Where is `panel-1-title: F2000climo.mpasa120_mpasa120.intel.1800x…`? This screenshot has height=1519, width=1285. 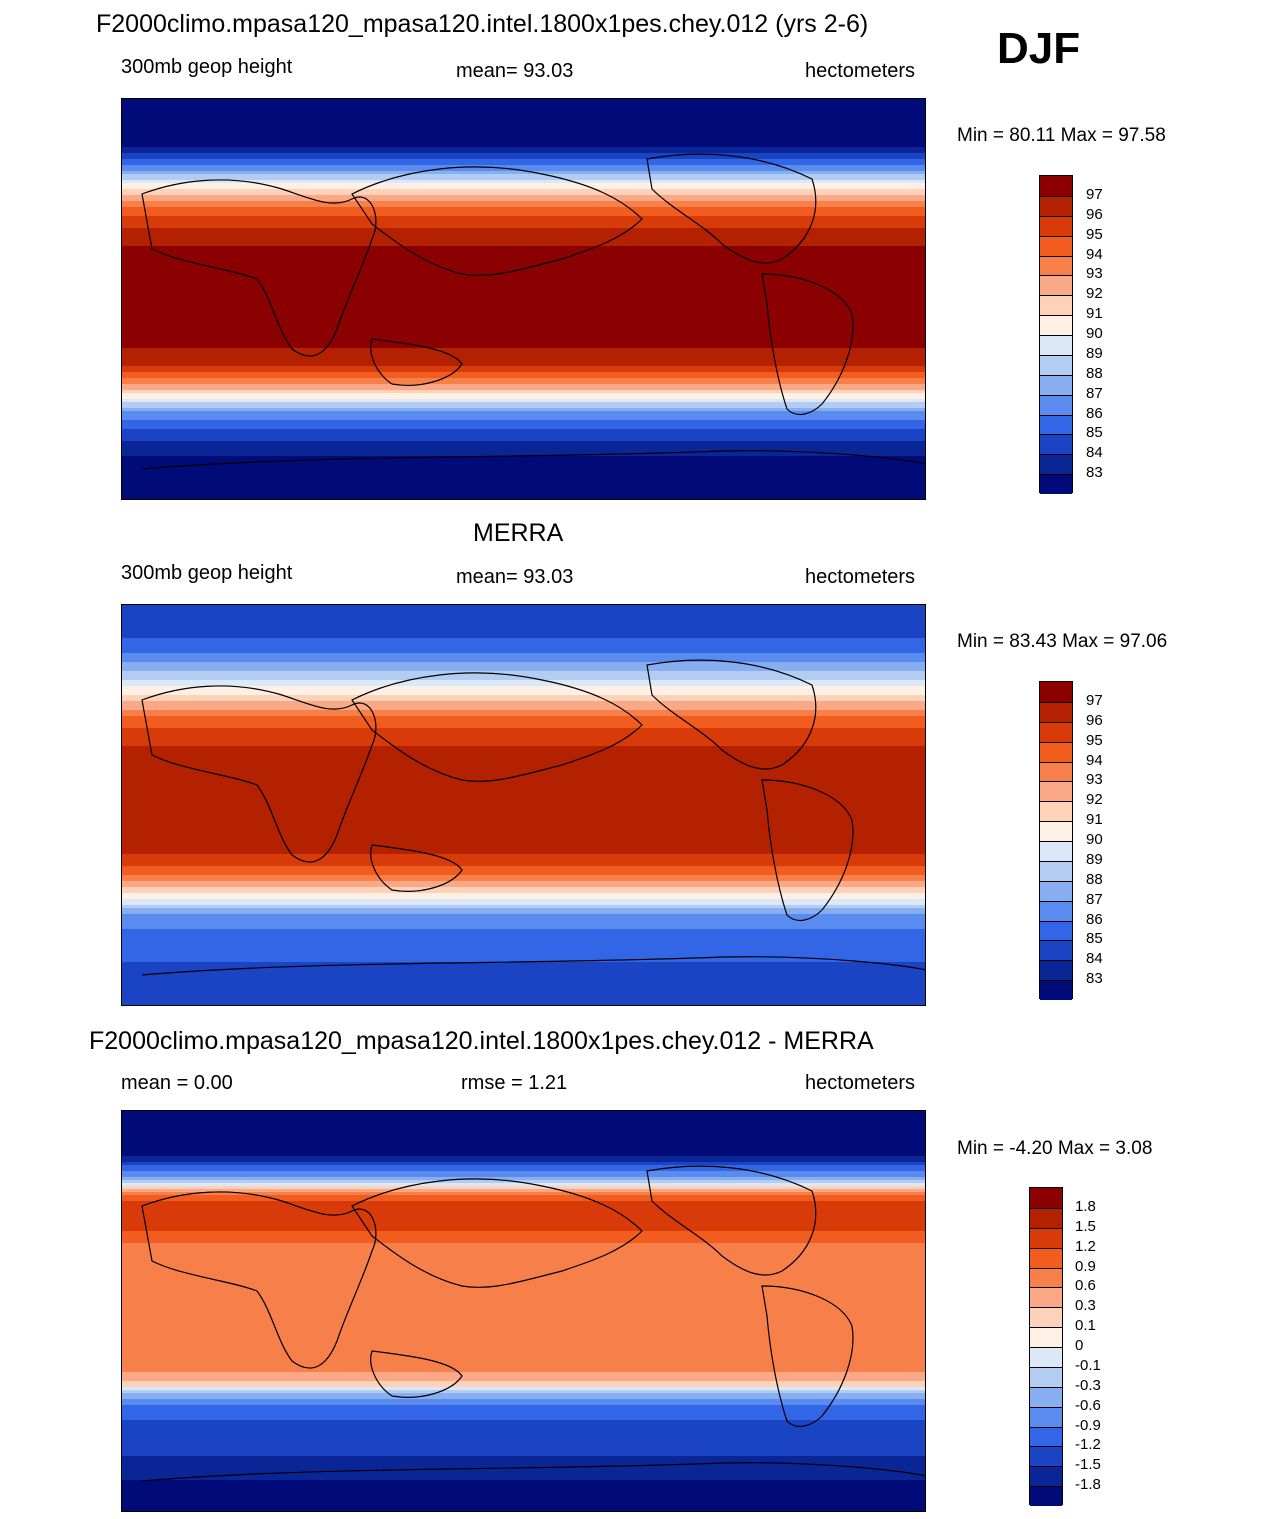
panel-1-title: F2000climo.mpasa120_mpasa120.intel.1800x… is located at coordinates (482, 24).